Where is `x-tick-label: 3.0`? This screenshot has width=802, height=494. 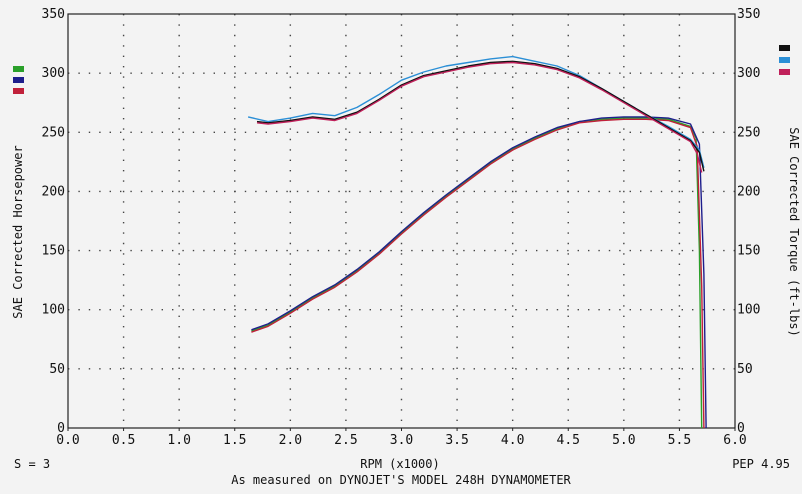
x-tick-label: 3.0 is located at coordinates (401, 440).